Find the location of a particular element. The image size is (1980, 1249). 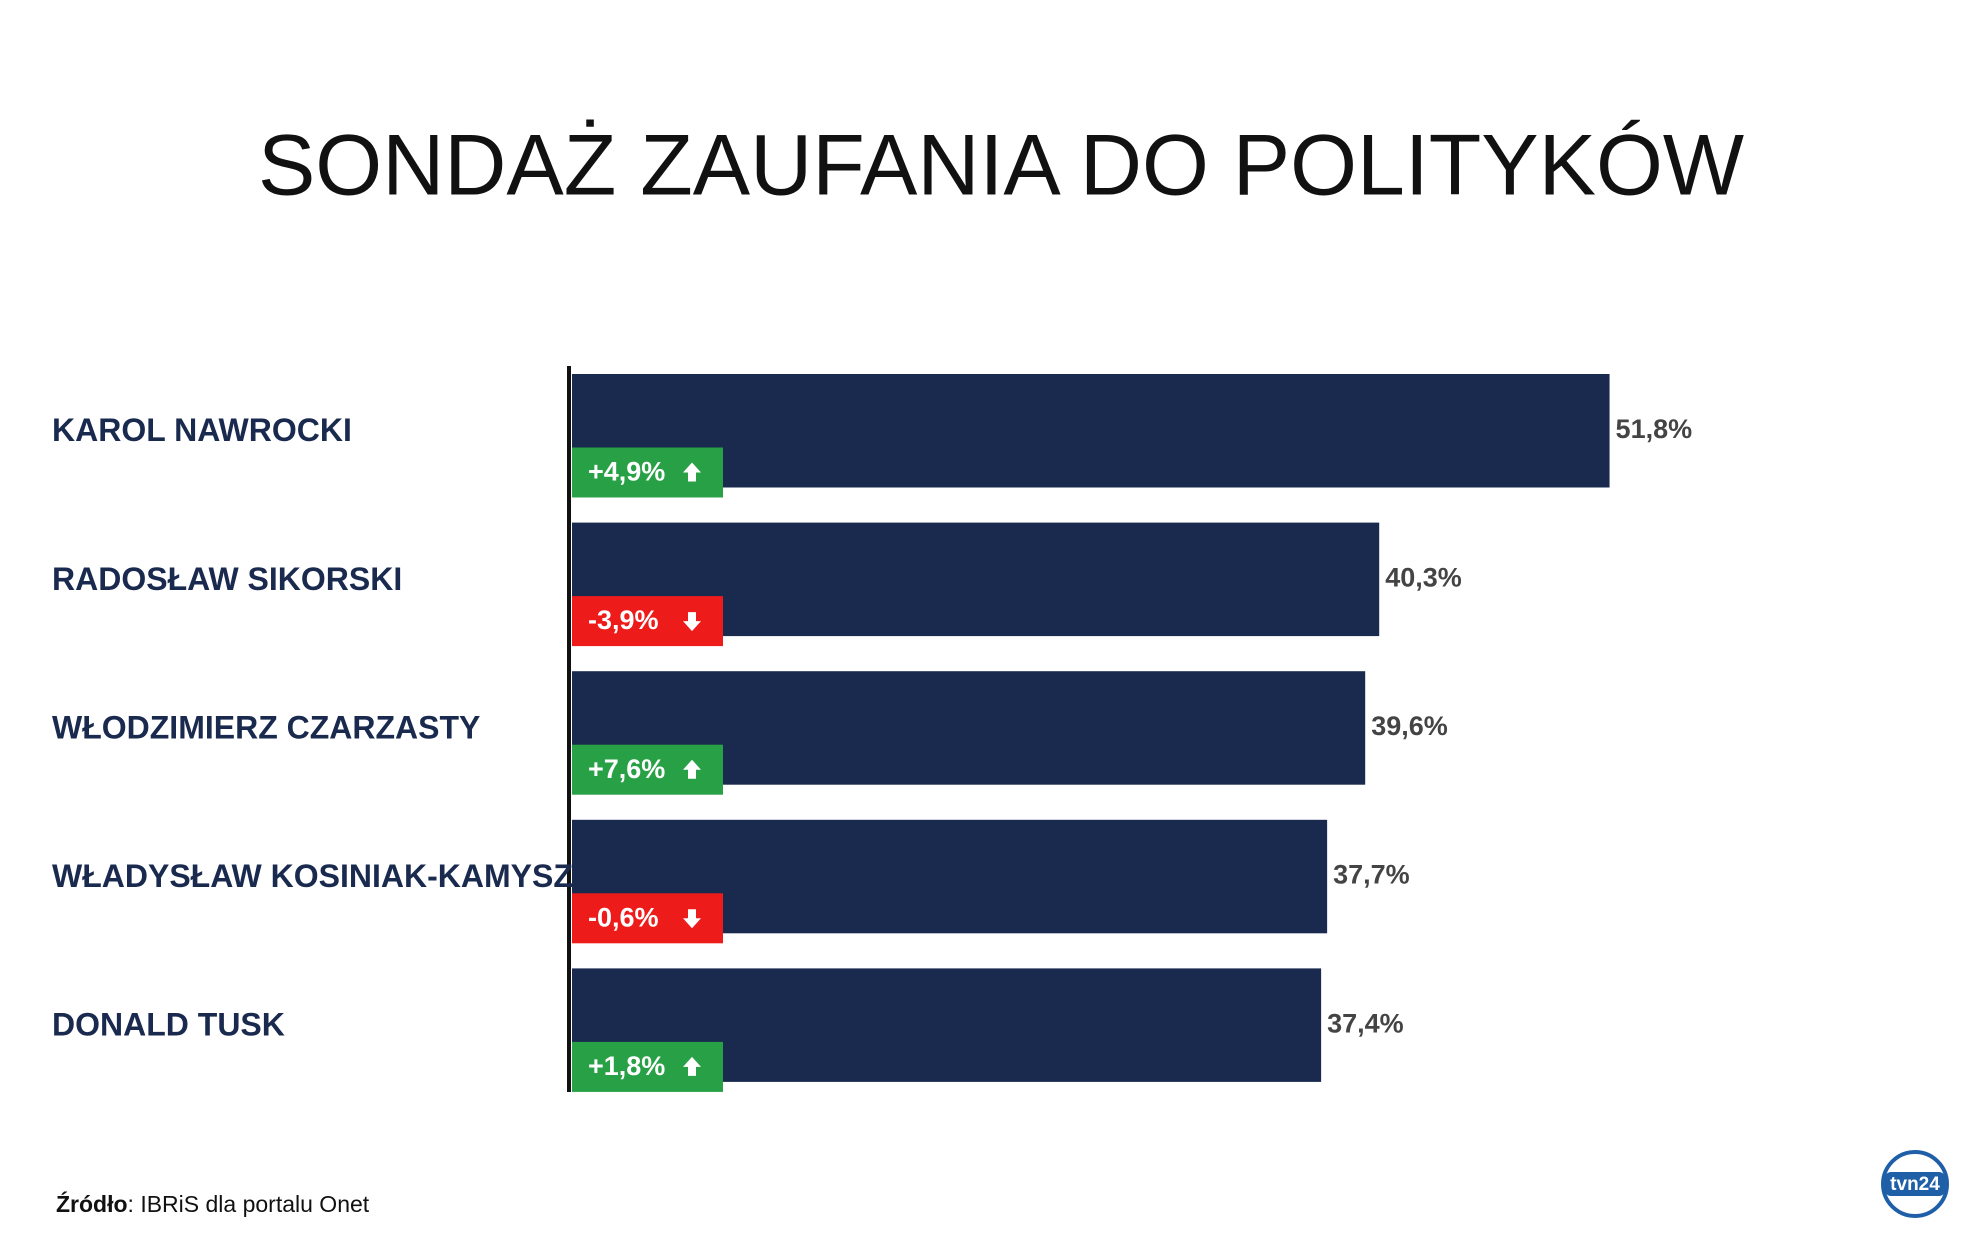

value-label: 51,8% is located at coordinates (1654, 429).